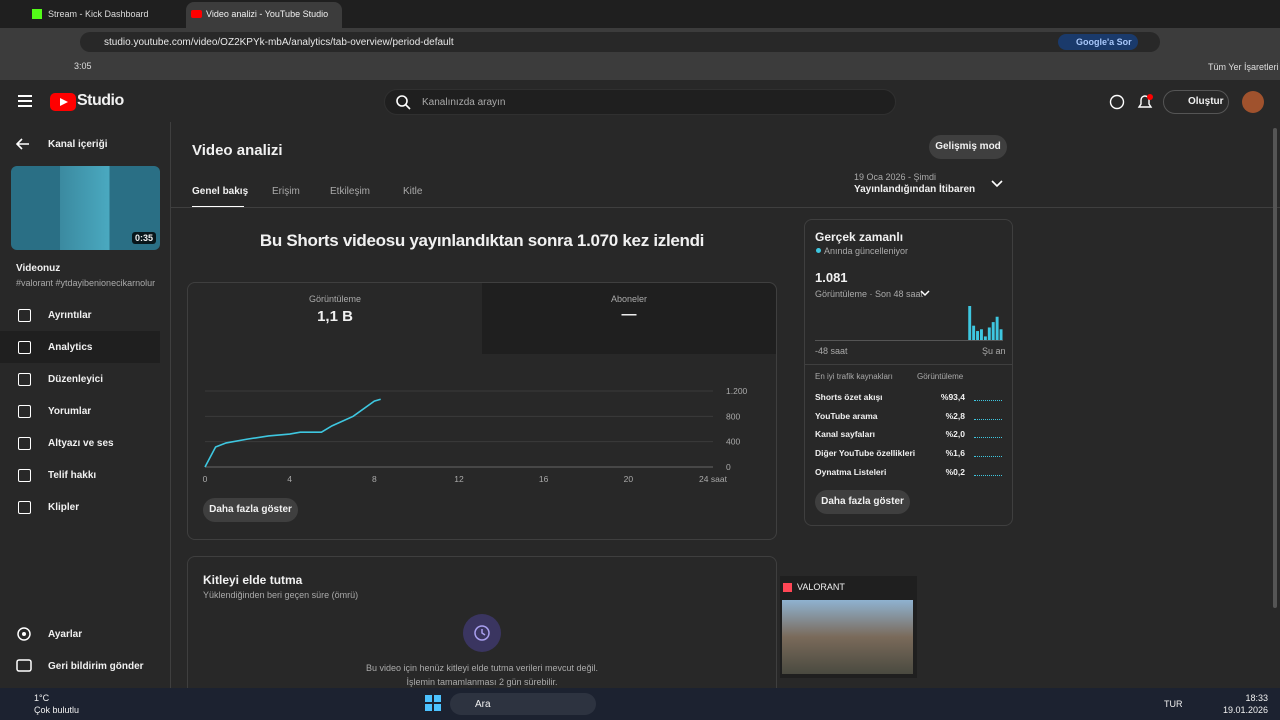 This screenshot has width=1280, height=720. What do you see at coordinates (281, 595) in the screenshot?
I see `retention-sub: Yüklendiğinden beri geçen süre (ömrü)` at bounding box center [281, 595].